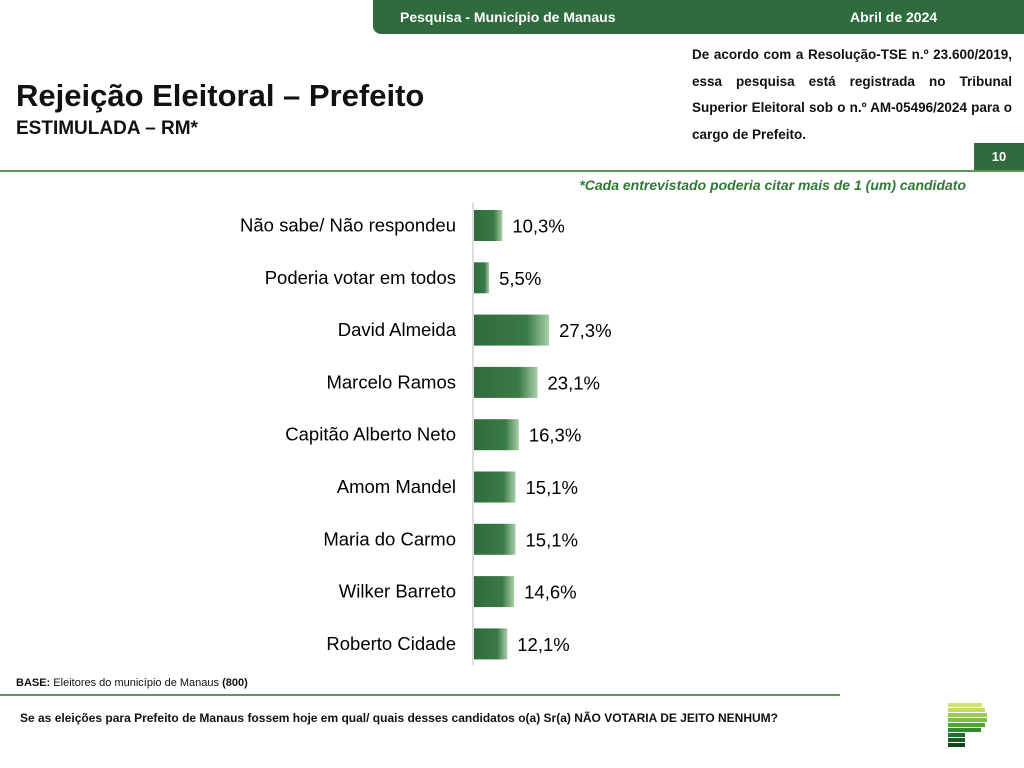 This screenshot has width=1024, height=768. What do you see at coordinates (538, 226) in the screenshot?
I see `value-label: 10,3%` at bounding box center [538, 226].